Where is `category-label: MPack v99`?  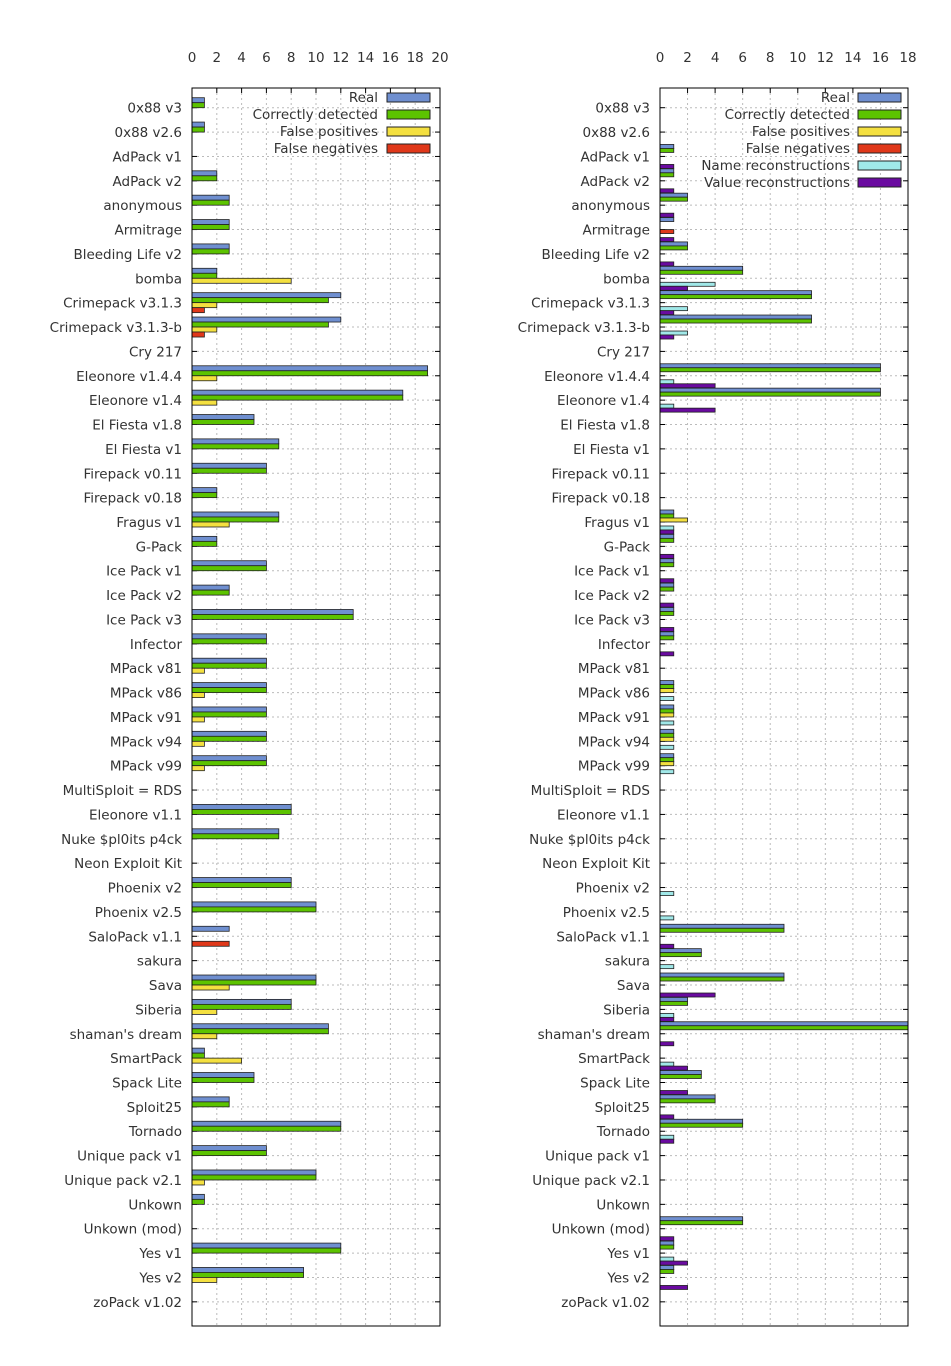 category-label: MPack v99 is located at coordinates (146, 767).